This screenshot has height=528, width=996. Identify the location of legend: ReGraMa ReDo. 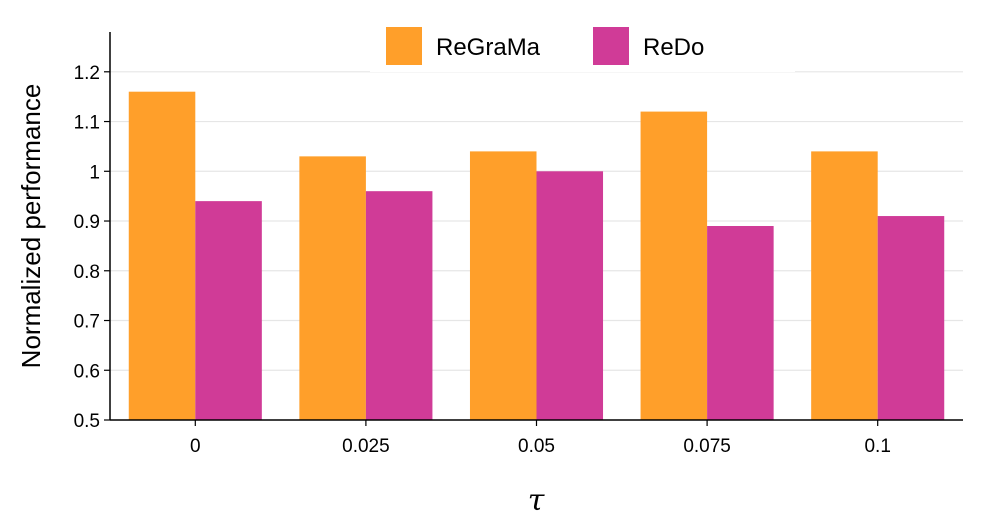
(582, 46).